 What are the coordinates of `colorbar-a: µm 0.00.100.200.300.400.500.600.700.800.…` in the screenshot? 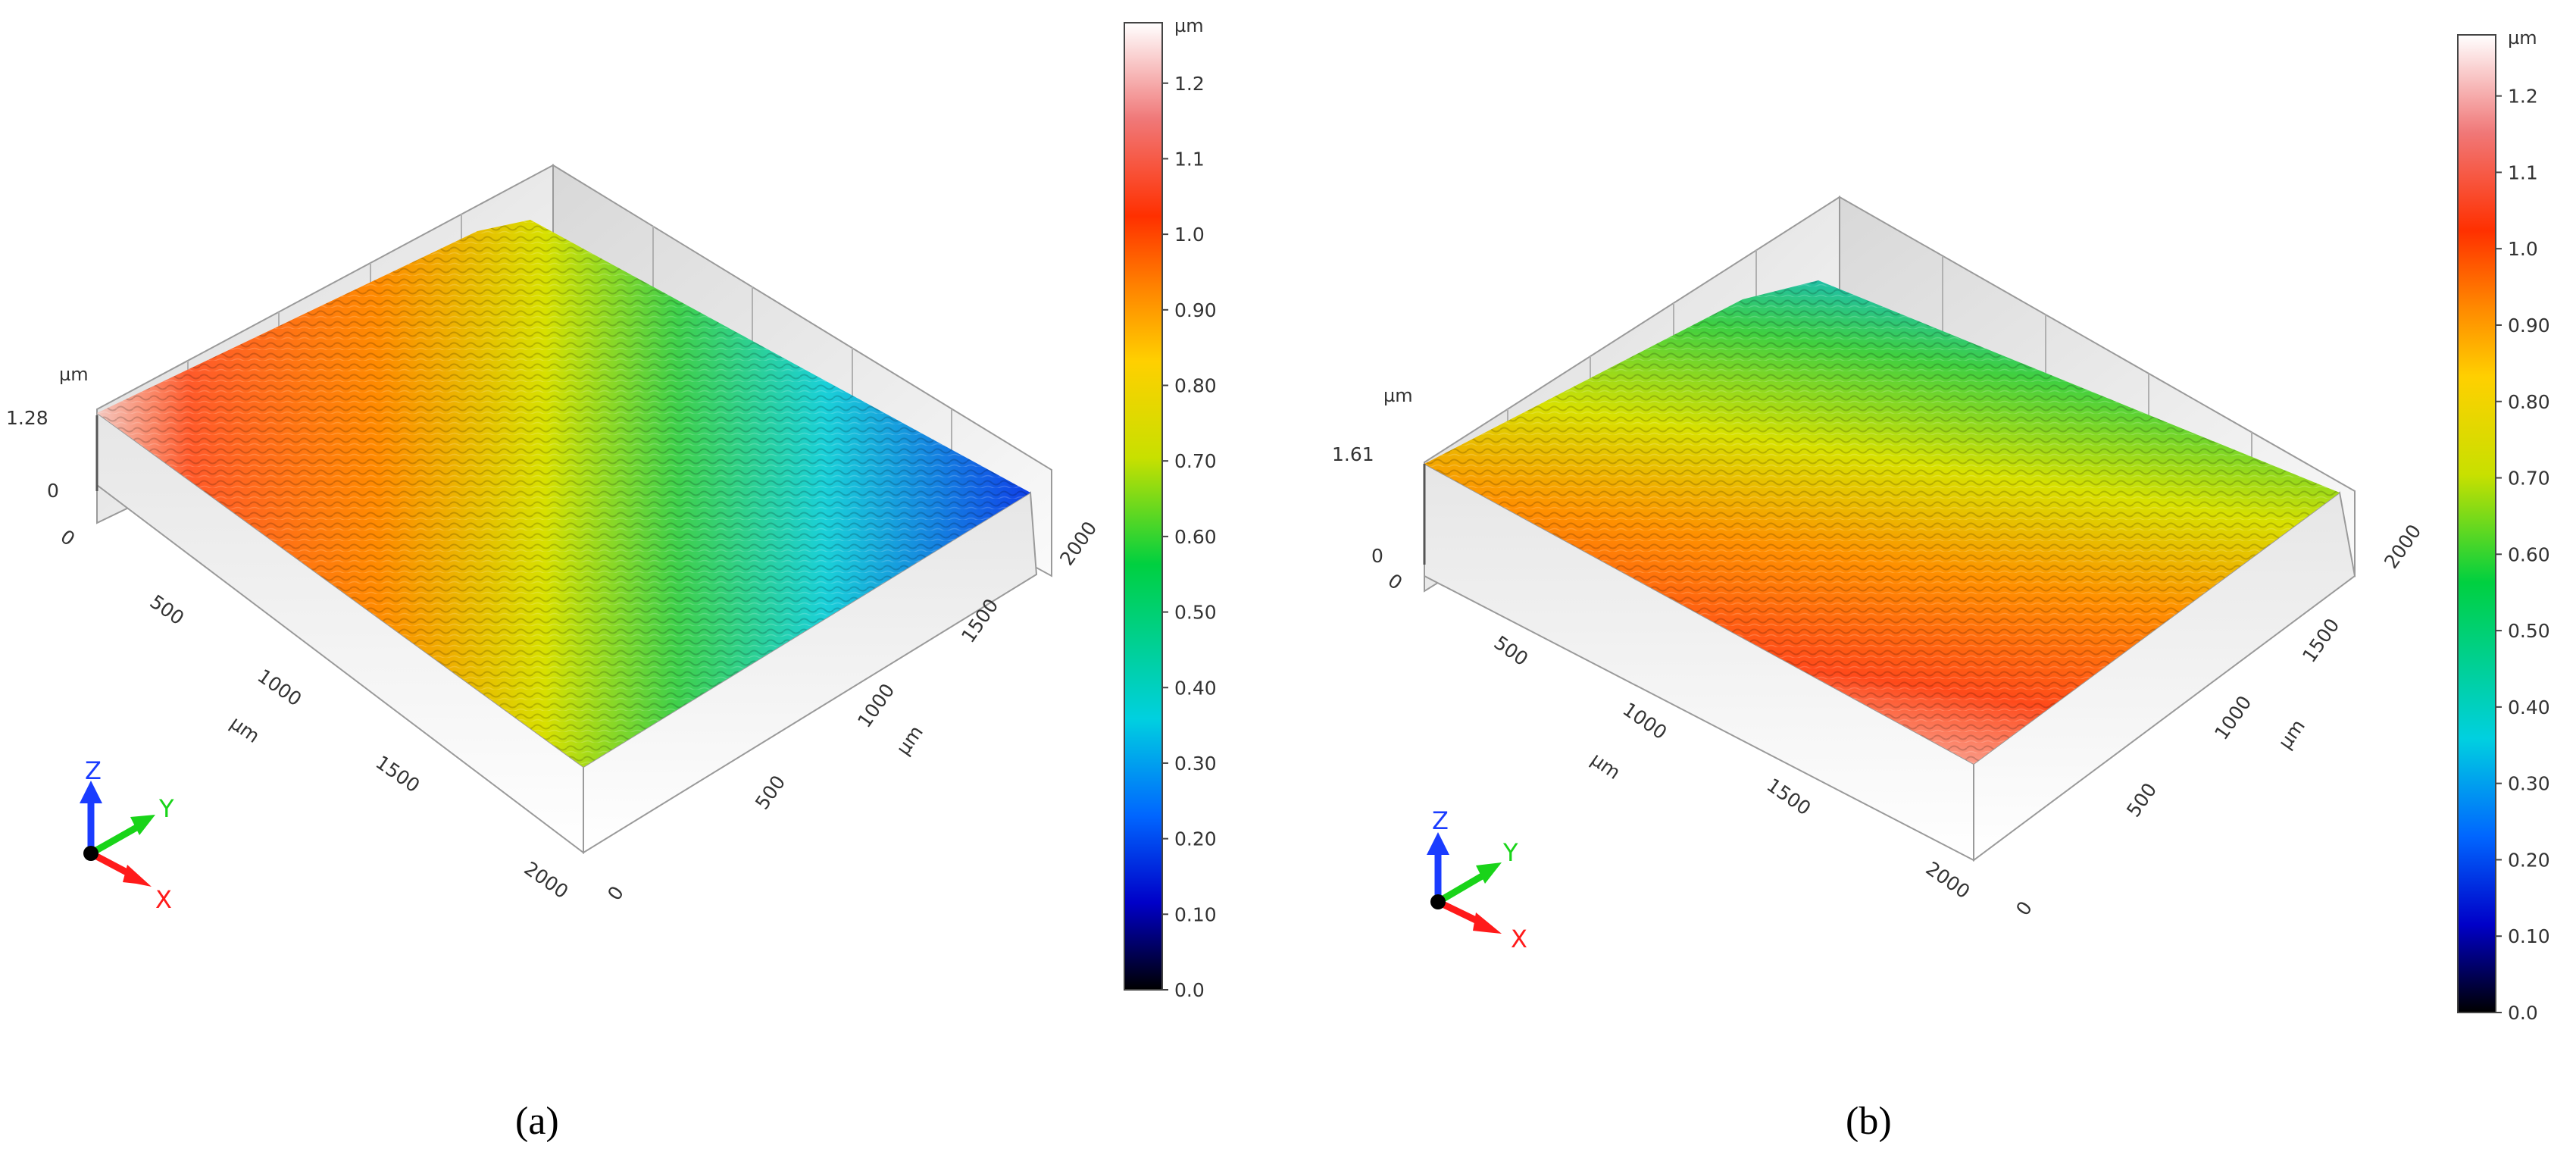 It's located at (1170, 508).